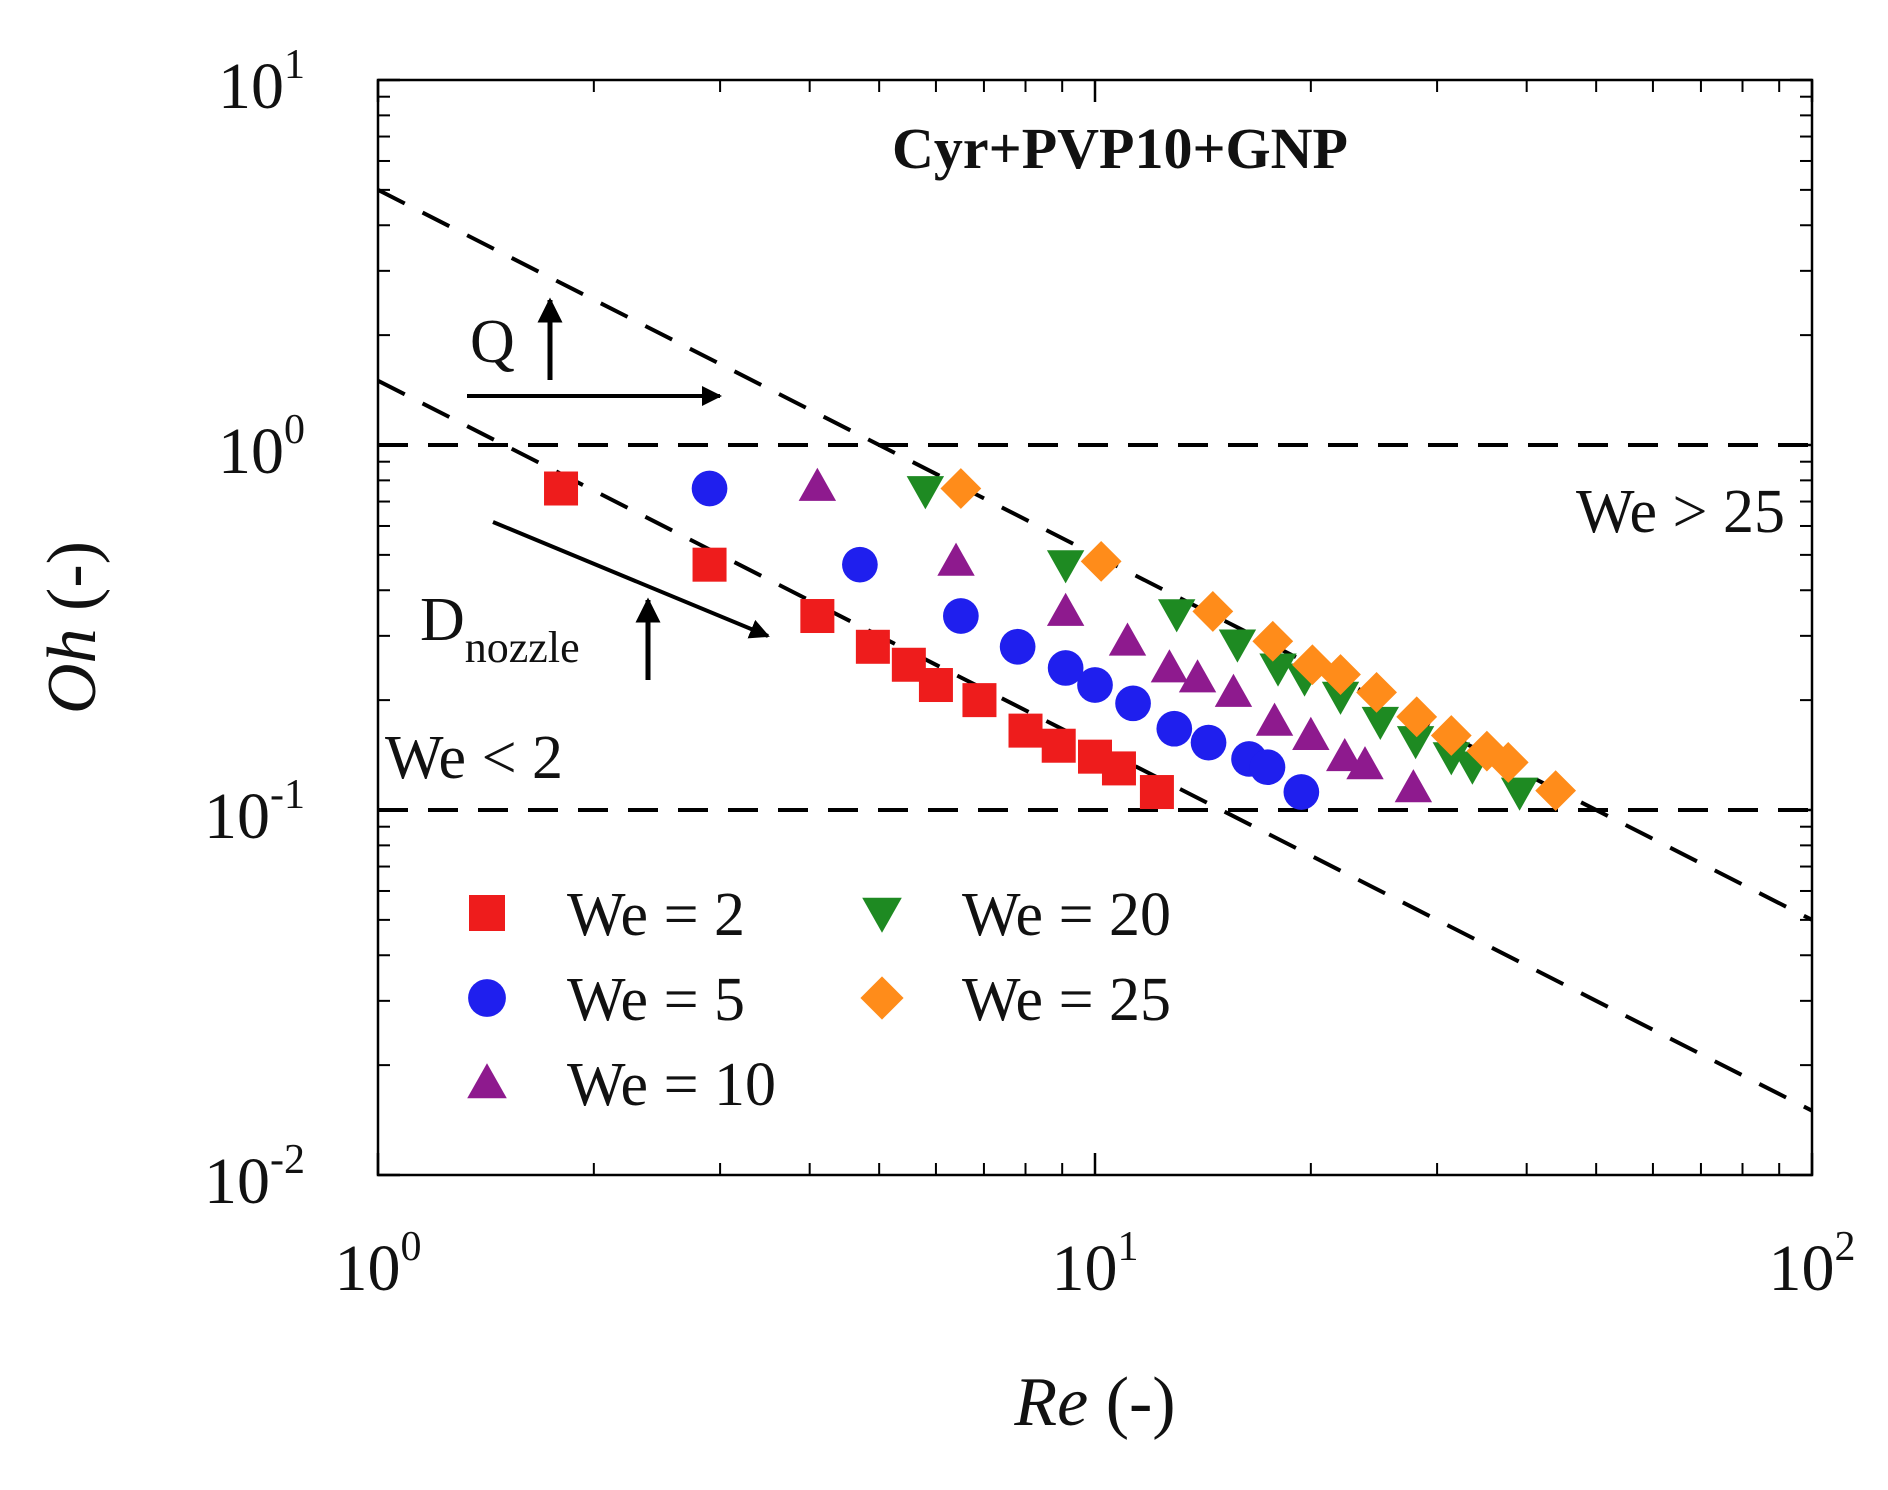 The height and width of the screenshot is (1490, 1888). I want to click on legend-label: We = 10, so click(671, 1085).